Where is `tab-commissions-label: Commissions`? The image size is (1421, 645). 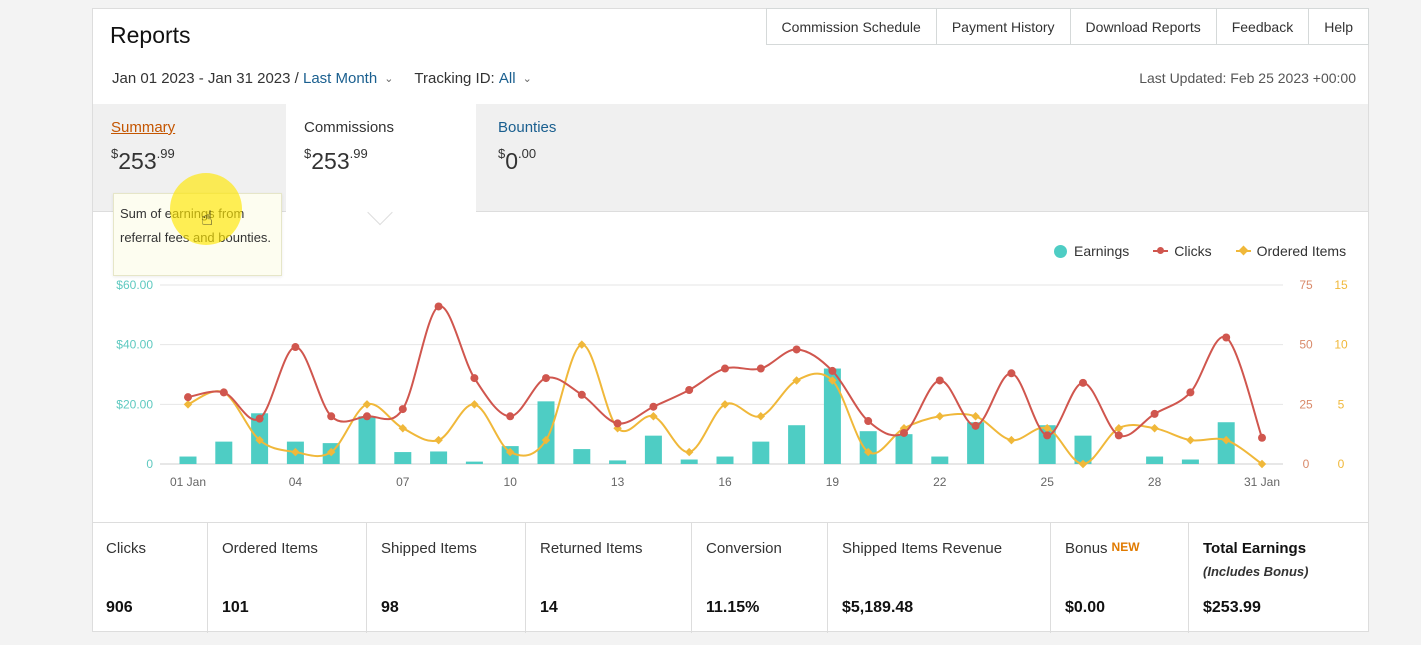
tab-commissions-label: Commissions is located at coordinates (349, 127).